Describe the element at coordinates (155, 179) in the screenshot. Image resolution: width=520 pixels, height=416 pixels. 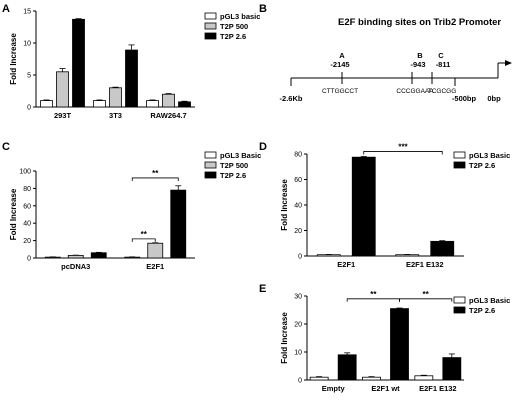
I see `chart-c-sig-bracket` at that location.